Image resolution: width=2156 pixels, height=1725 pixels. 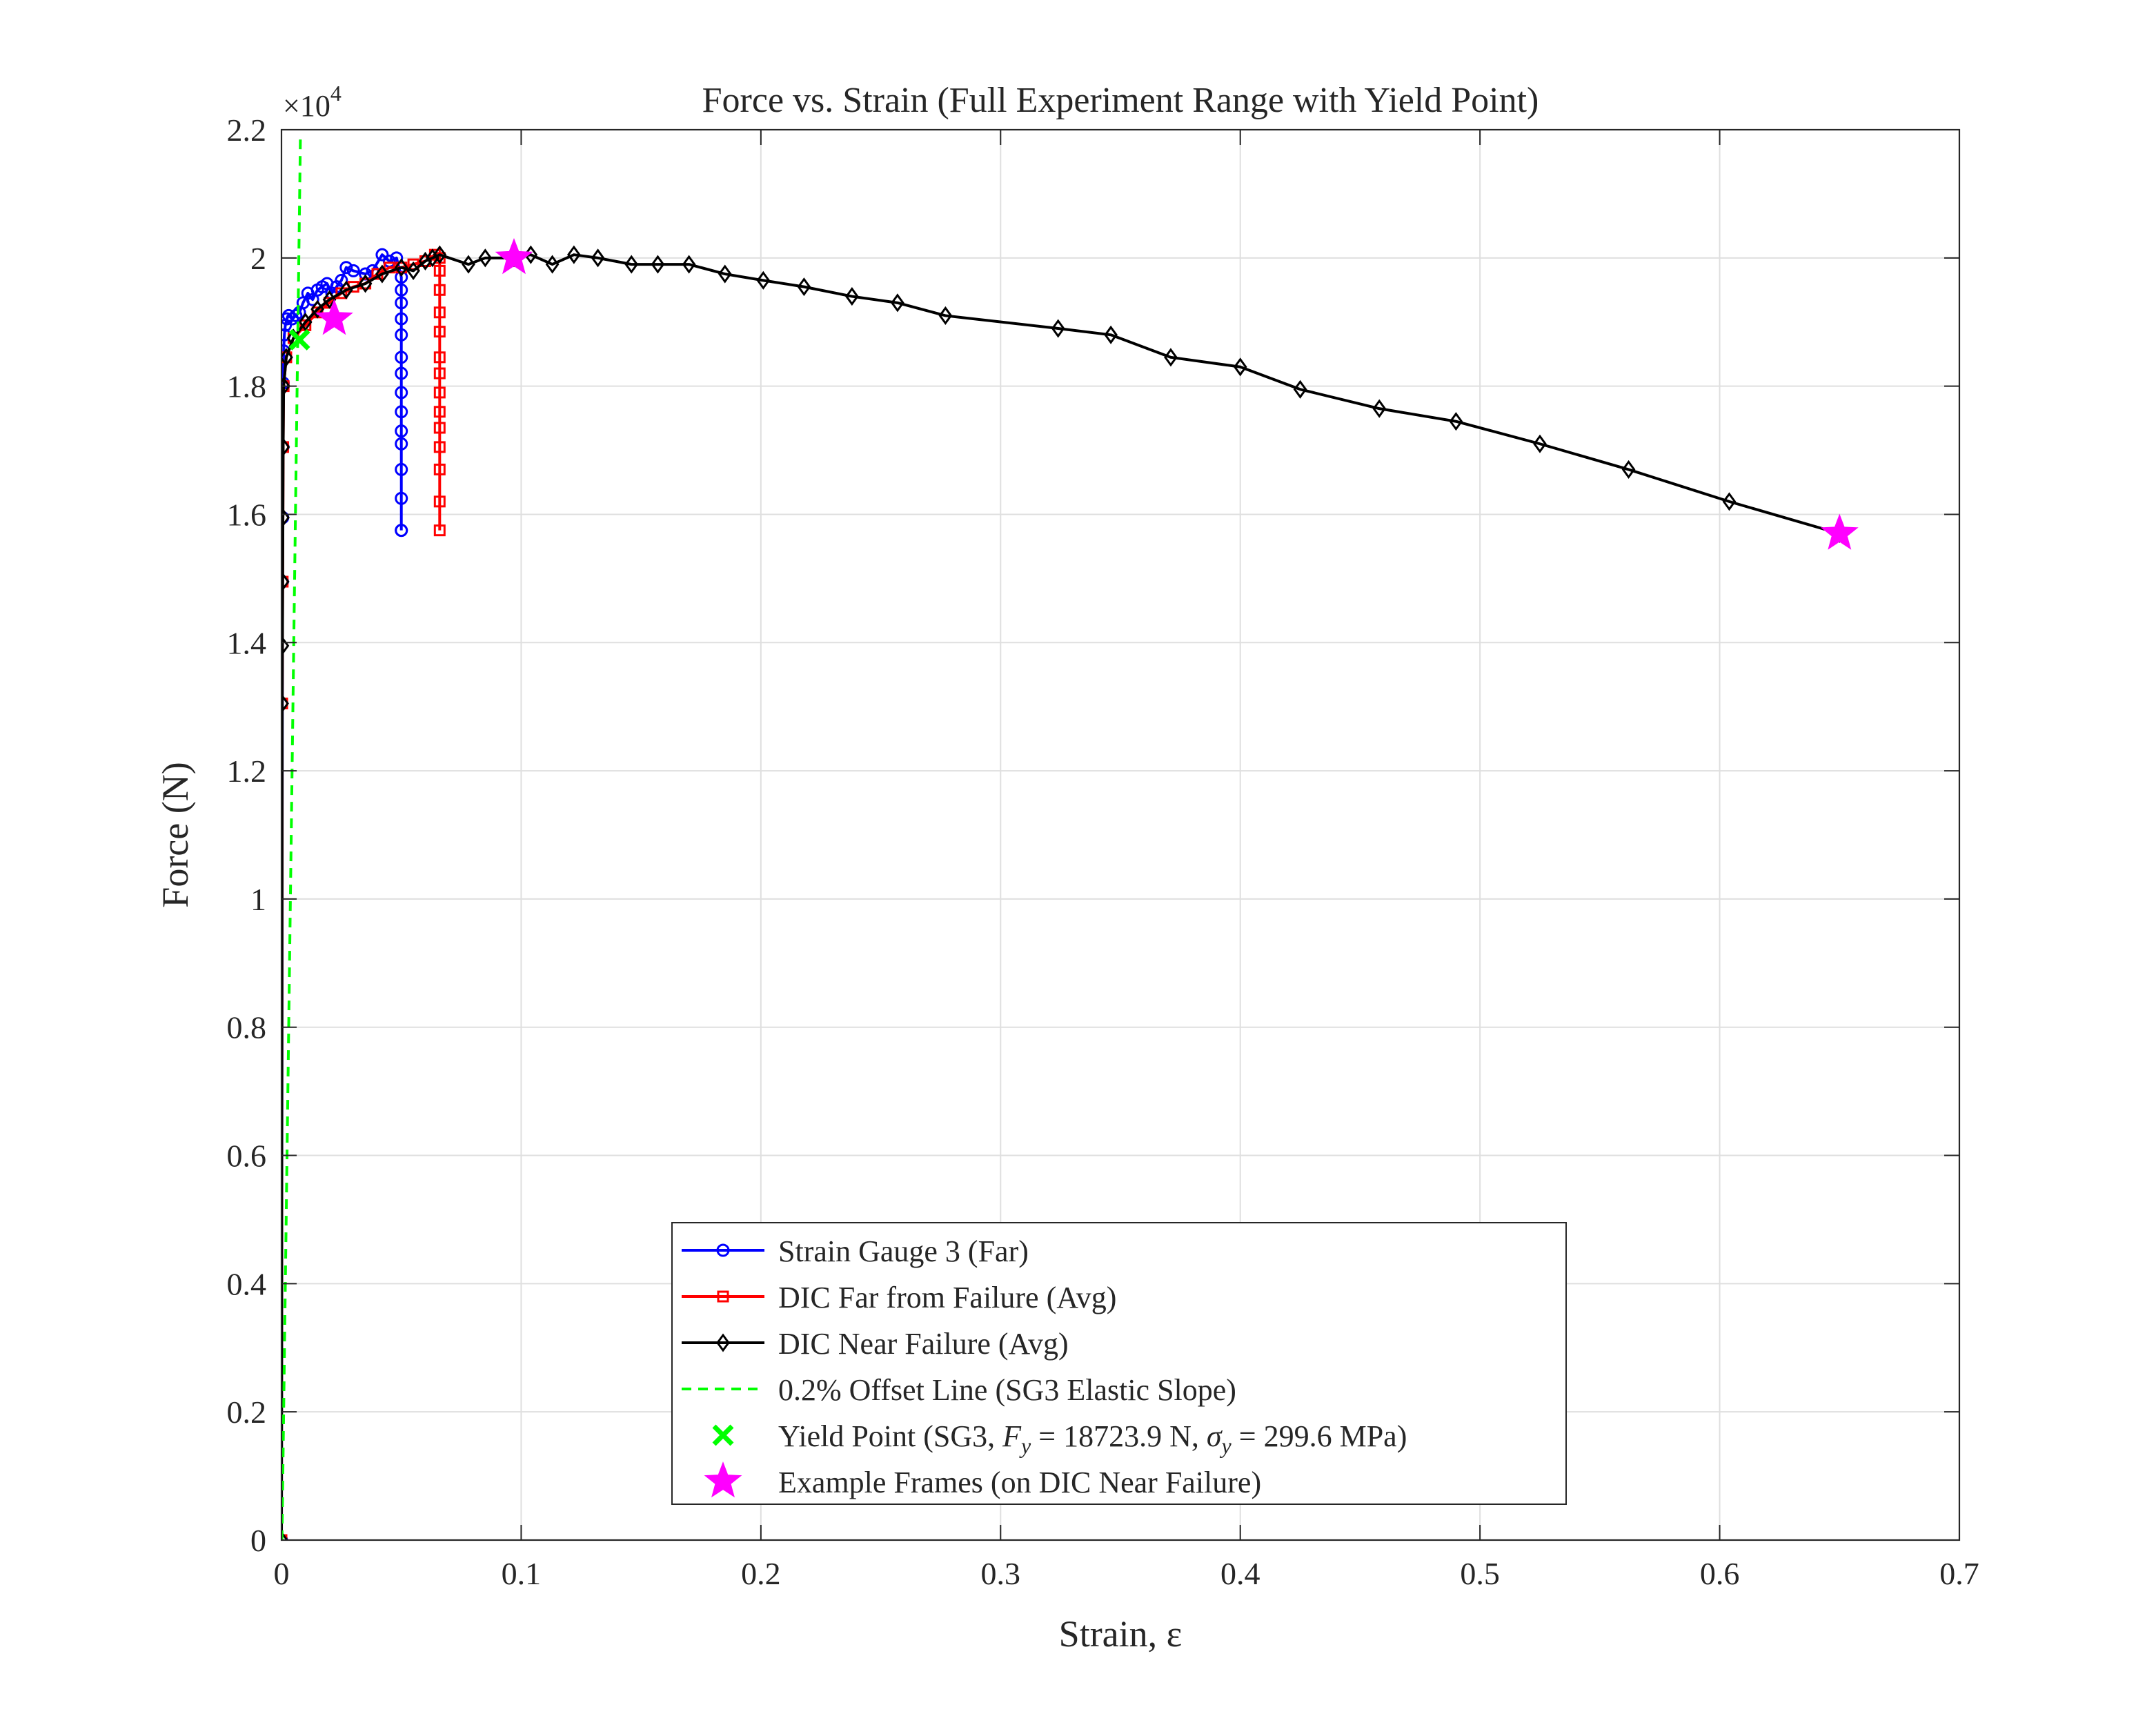 What do you see at coordinates (982, 1480) in the screenshot?
I see `legend-entry: Example Frames (on DIC Near Failure)` at bounding box center [982, 1480].